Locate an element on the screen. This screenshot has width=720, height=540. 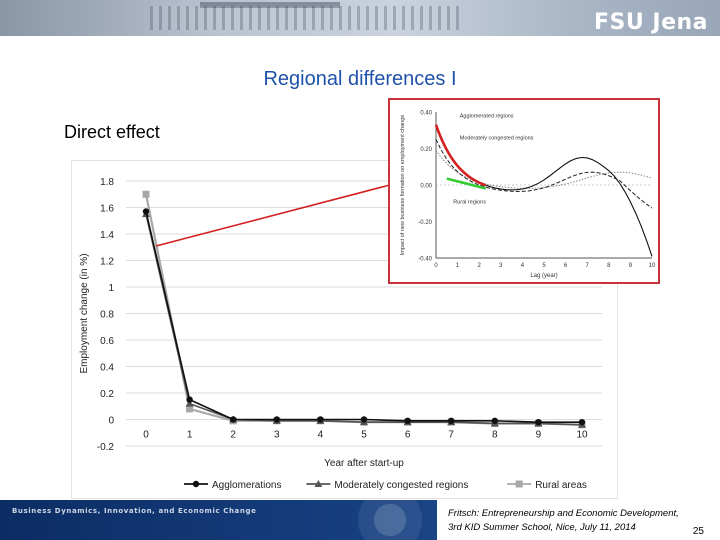
slide-subtitle: Direct effect is located at coordinates (112, 132).